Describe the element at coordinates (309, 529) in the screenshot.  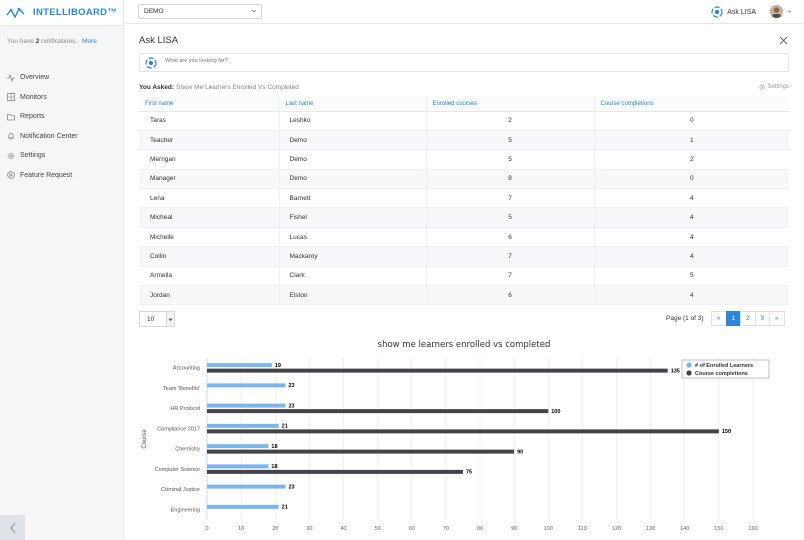
I see `x-tick-label: 30` at that location.